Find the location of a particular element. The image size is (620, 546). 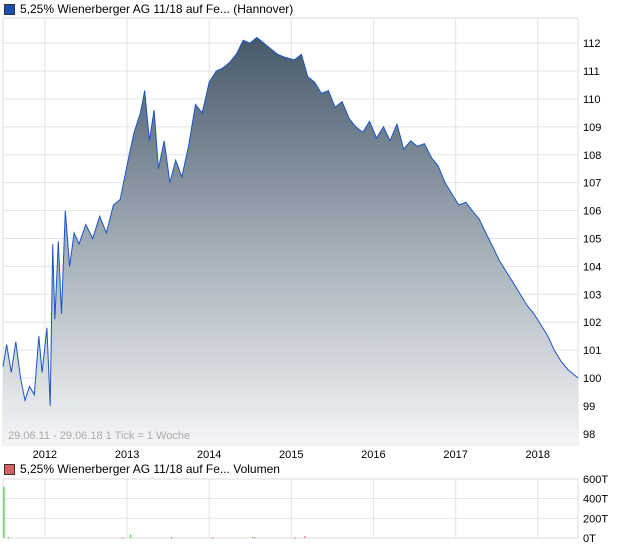

y-tick-label: 110 is located at coordinates (592, 100).